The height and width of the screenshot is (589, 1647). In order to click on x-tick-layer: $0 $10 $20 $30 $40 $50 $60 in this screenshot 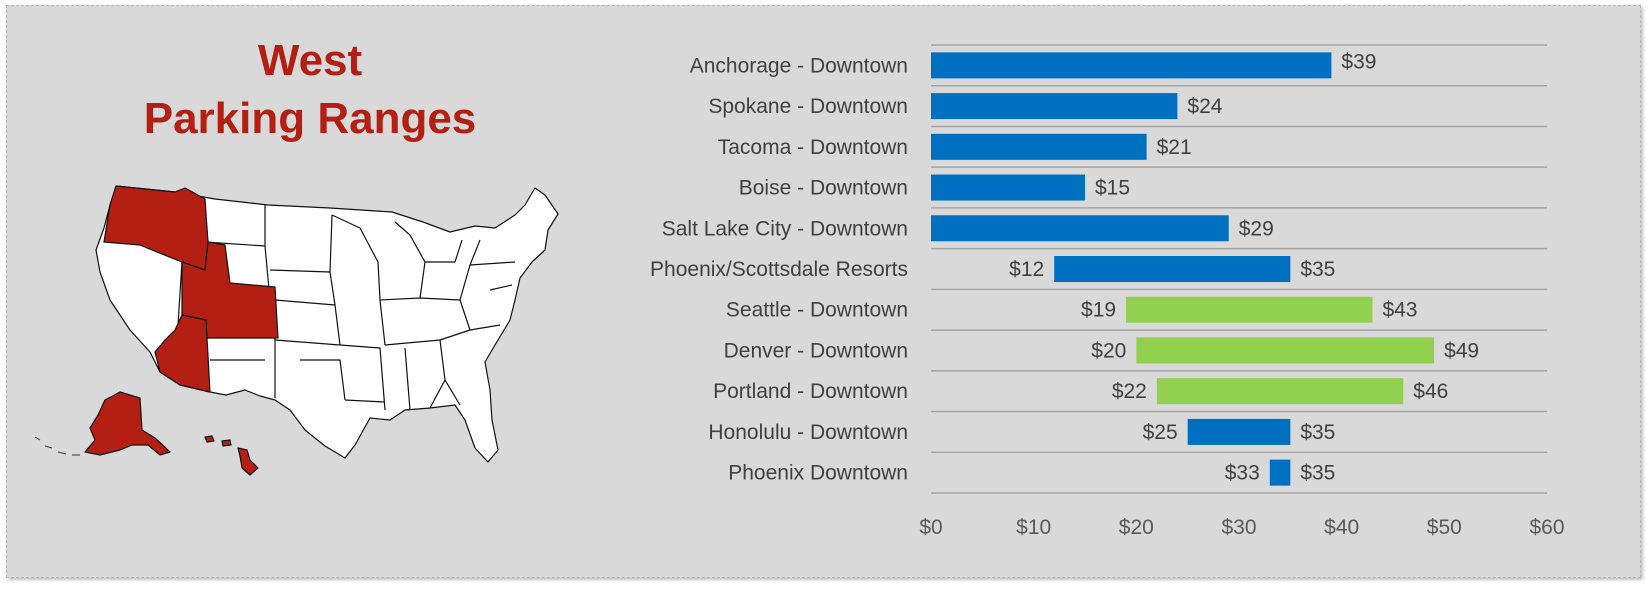, I will do `click(1241, 527)`.